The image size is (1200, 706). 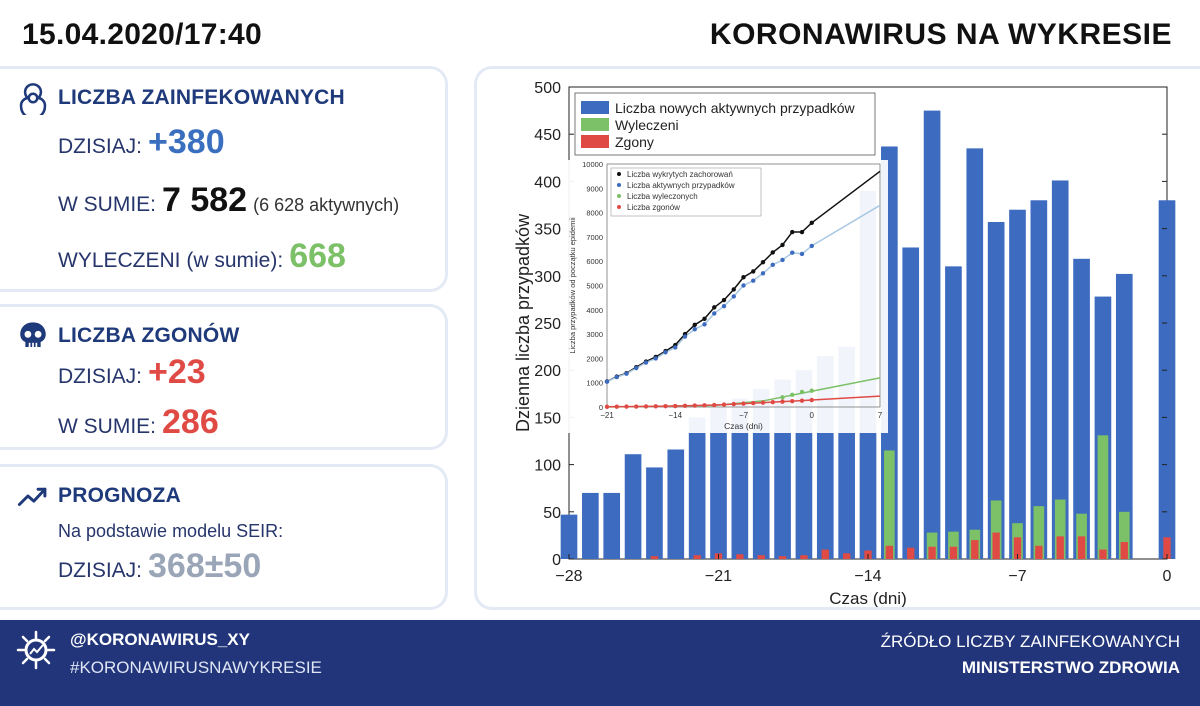 What do you see at coordinates (142, 34) in the screenshot?
I see `datetime: 15.04.2020/17:40` at bounding box center [142, 34].